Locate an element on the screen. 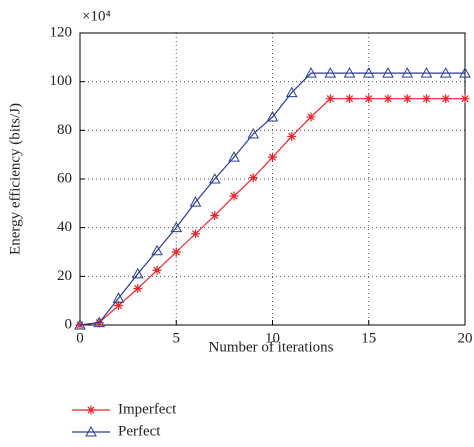 This screenshot has width=474, height=447. x-tick-label: 15 is located at coordinates (368, 338).